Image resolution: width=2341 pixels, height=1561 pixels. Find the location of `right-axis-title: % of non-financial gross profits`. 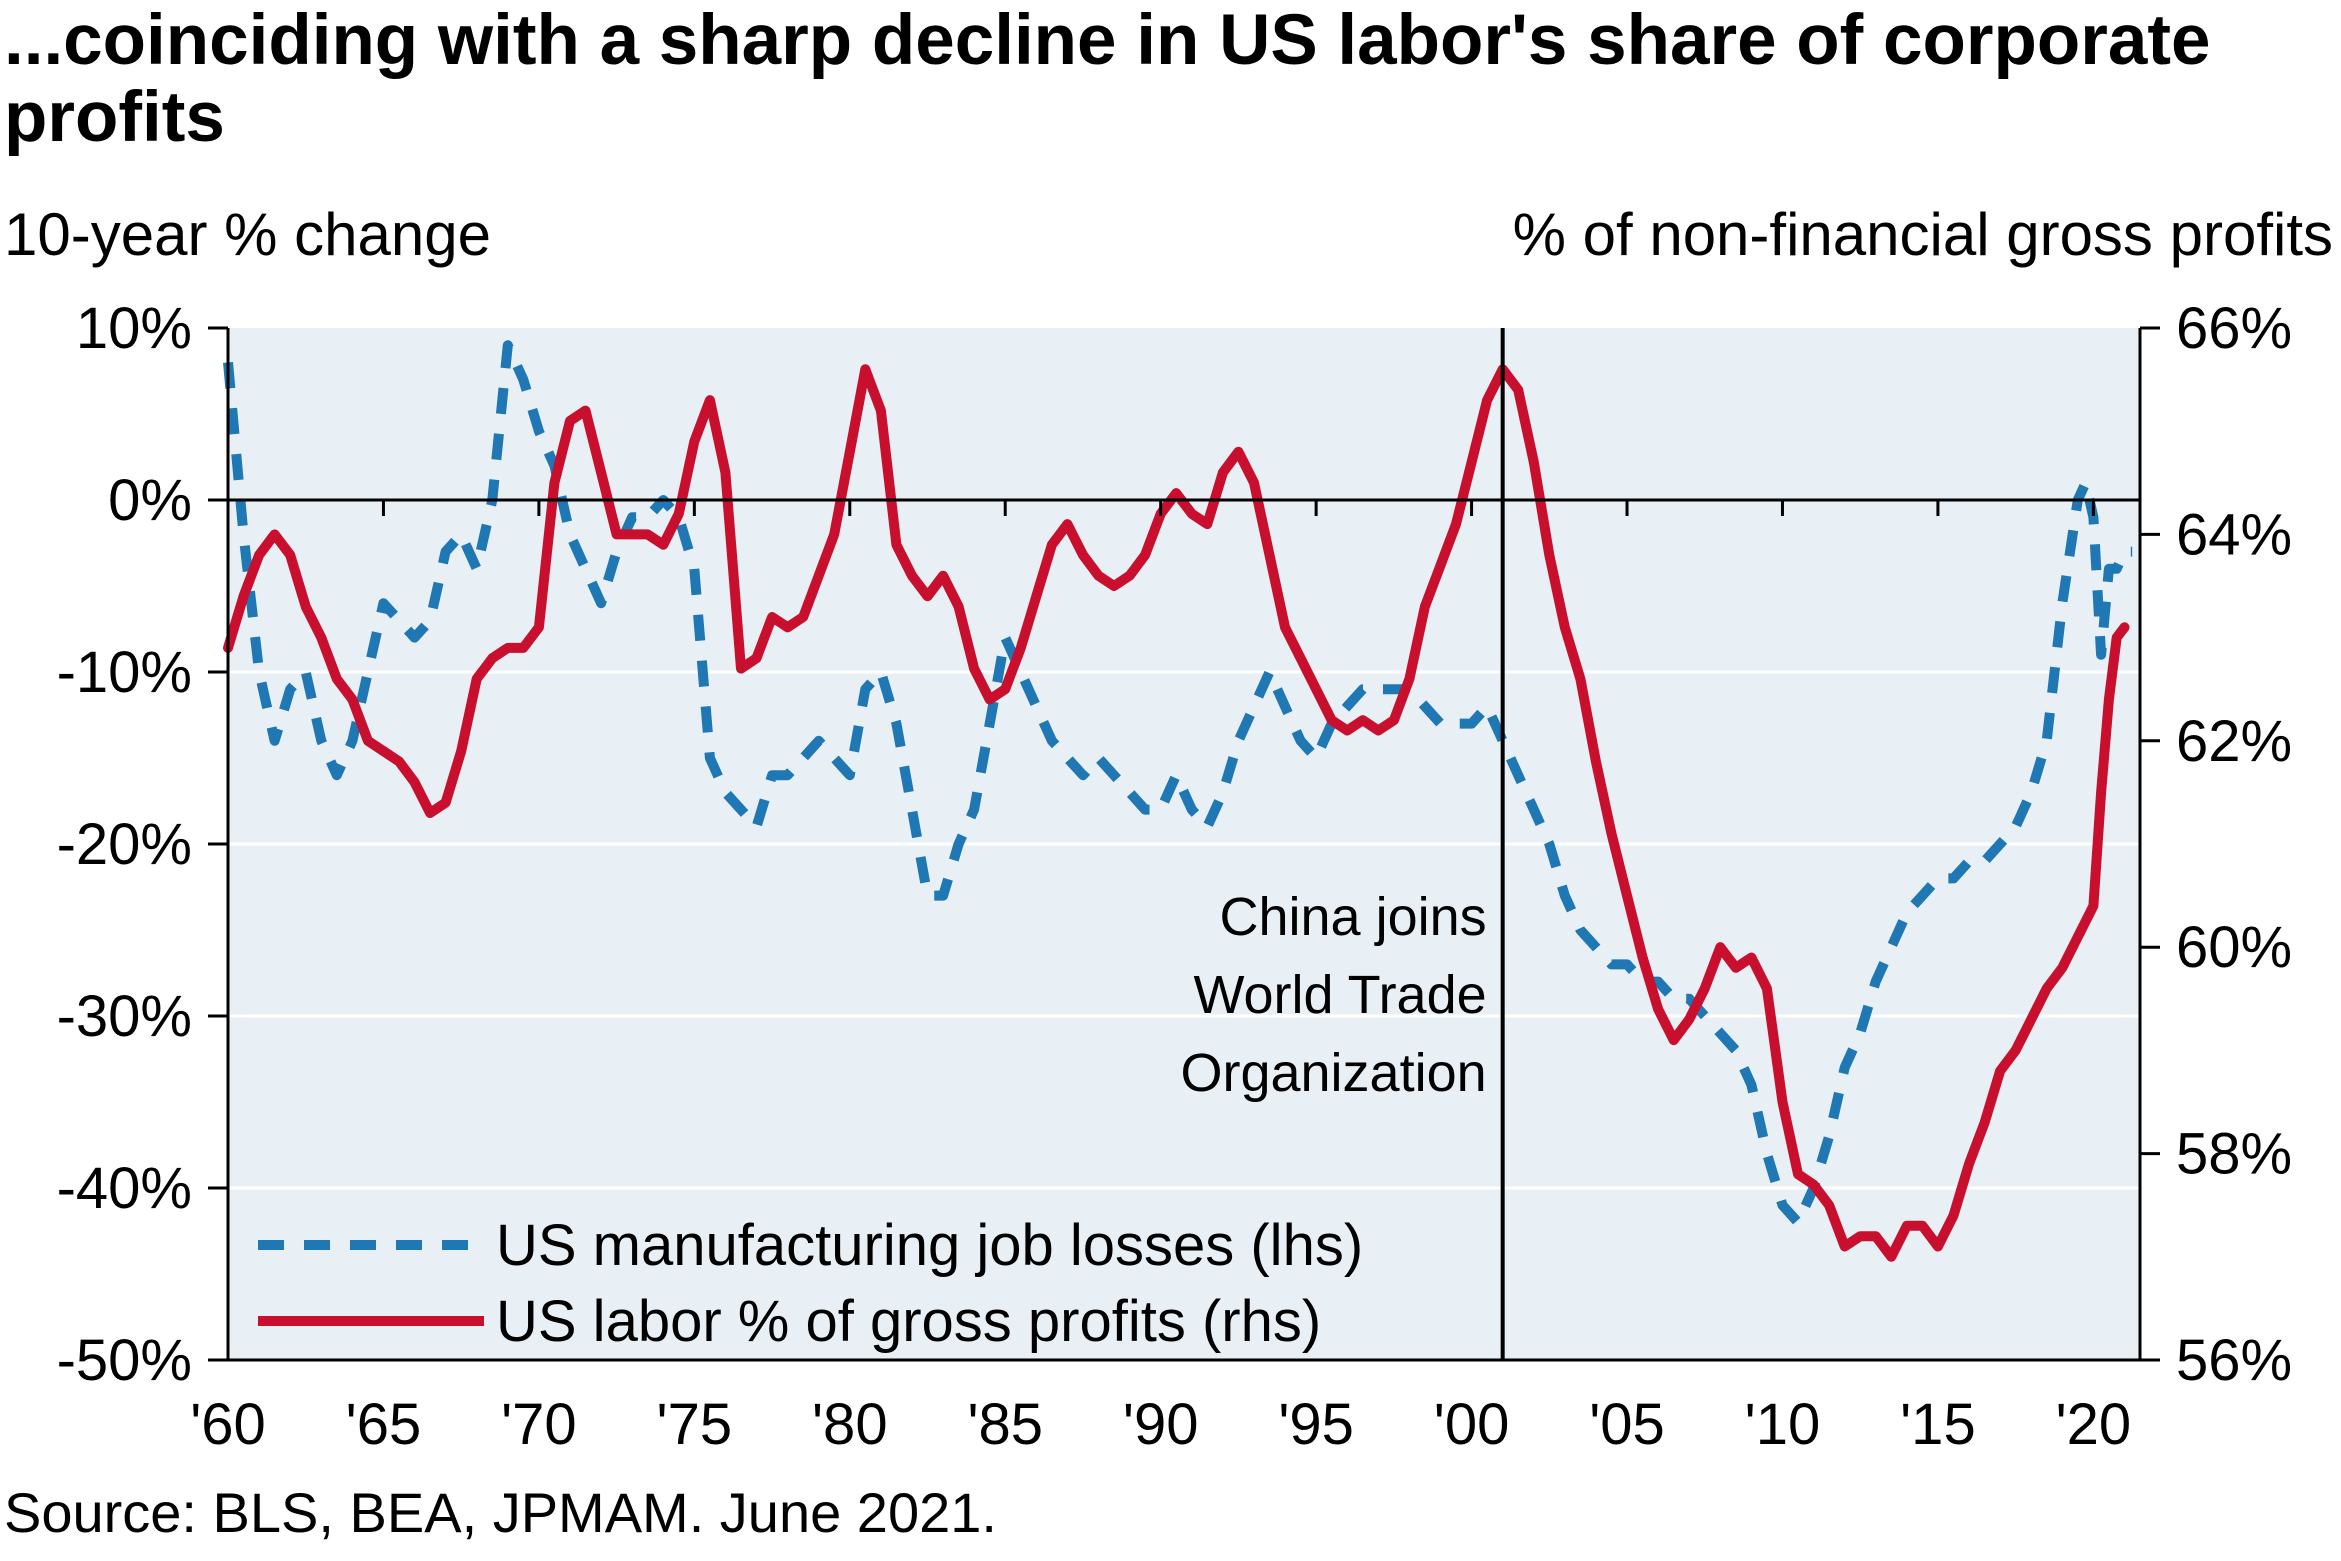

right-axis-title: % of non-financial gross profits is located at coordinates (1922, 234).